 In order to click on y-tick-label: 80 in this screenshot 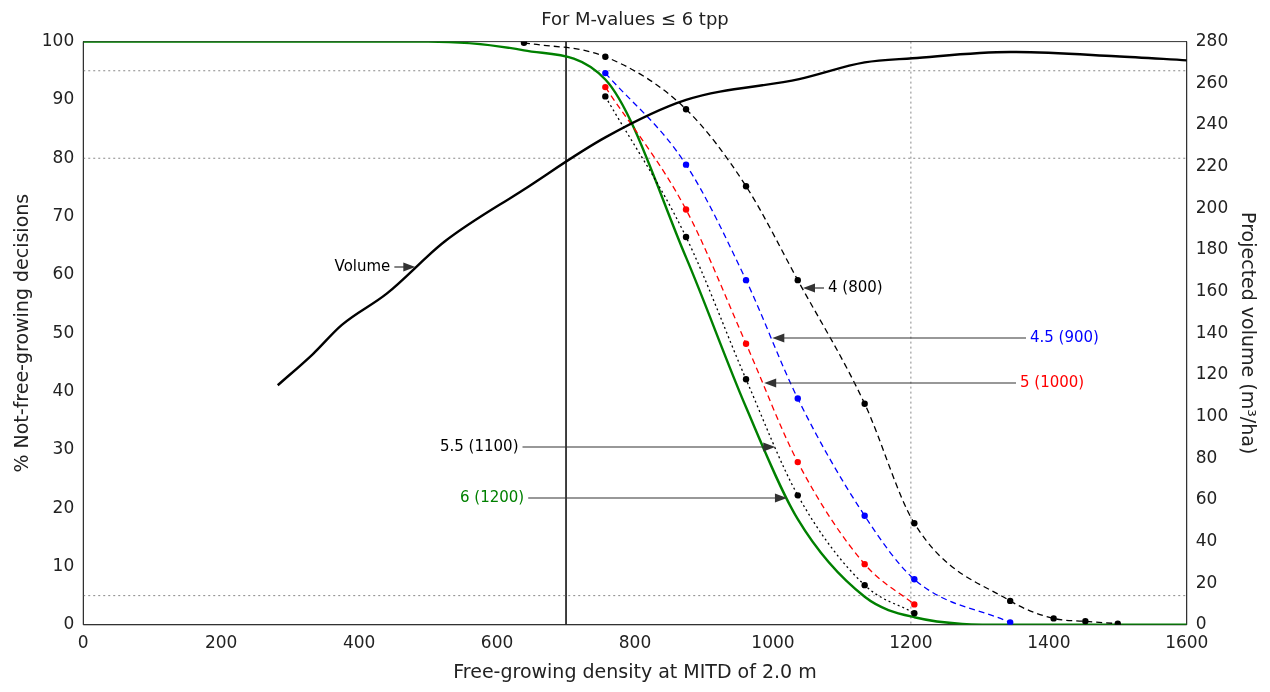, I will do `click(63, 156)`.